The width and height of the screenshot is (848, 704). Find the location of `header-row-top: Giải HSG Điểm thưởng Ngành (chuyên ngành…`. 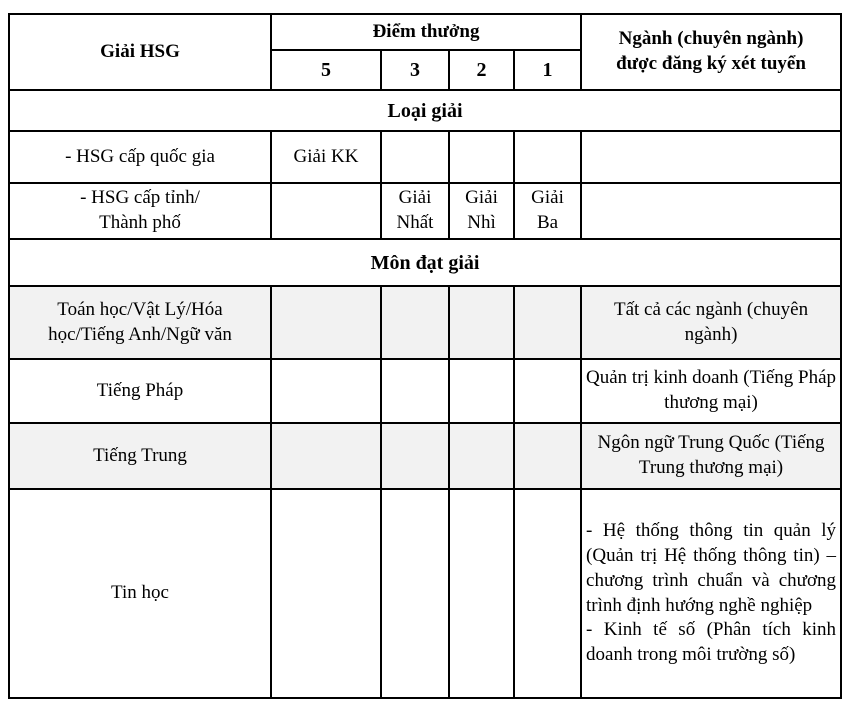

header-row-top: Giải HSG Điểm thưởng Ngành (chuyên ngành… is located at coordinates (425, 52).